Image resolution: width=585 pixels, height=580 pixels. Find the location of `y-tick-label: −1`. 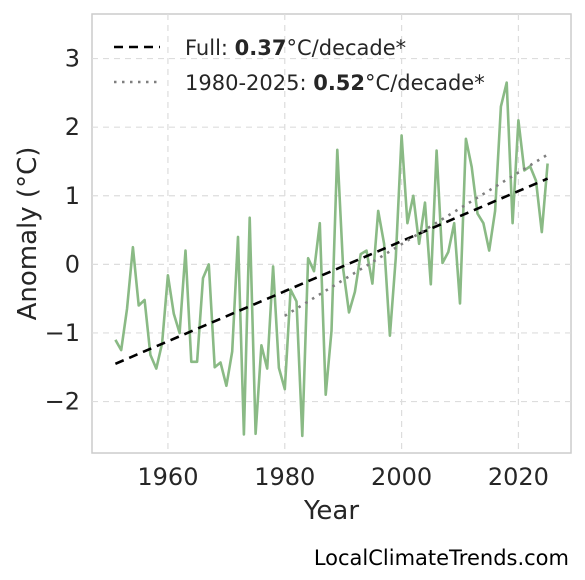

y-tick-label: −1 is located at coordinates (62, 333).